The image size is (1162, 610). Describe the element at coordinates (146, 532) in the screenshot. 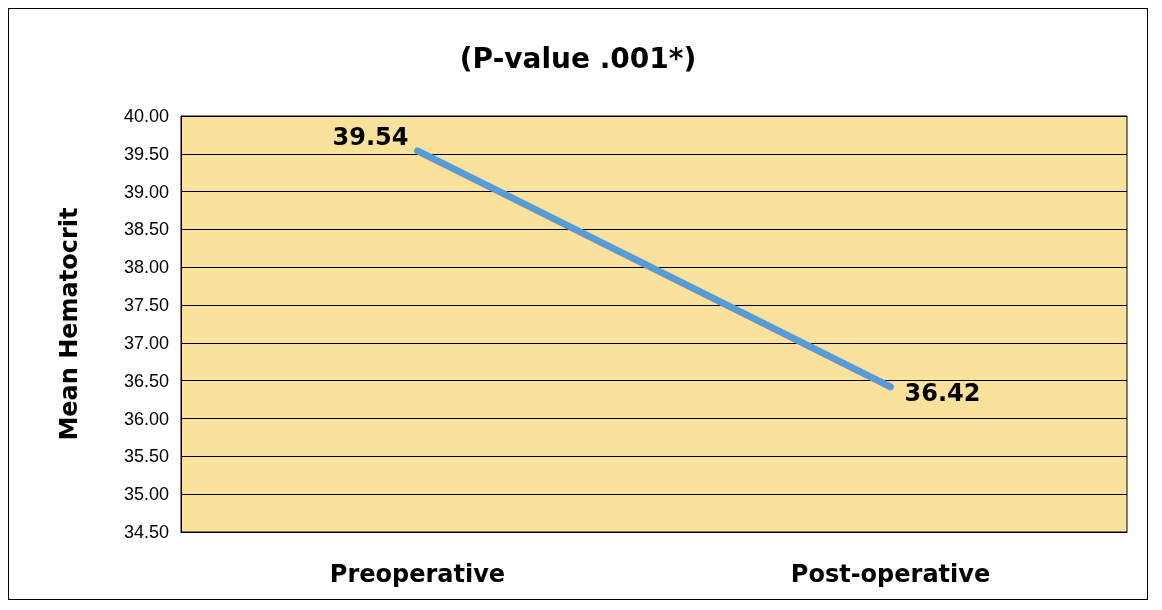

I see `y-tick-label: 34.50` at that location.